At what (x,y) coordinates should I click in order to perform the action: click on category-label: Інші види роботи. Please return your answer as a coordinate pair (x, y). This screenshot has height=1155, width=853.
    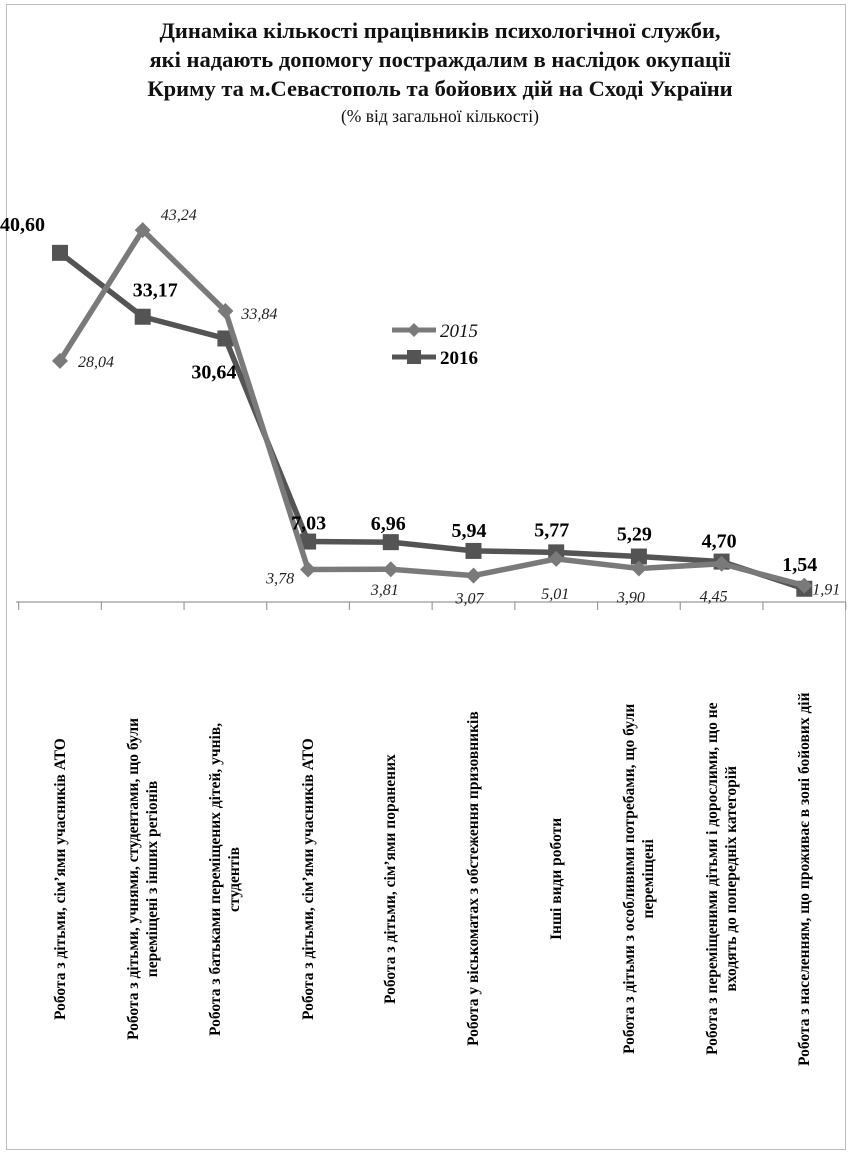
    Looking at the image, I should click on (556, 879).